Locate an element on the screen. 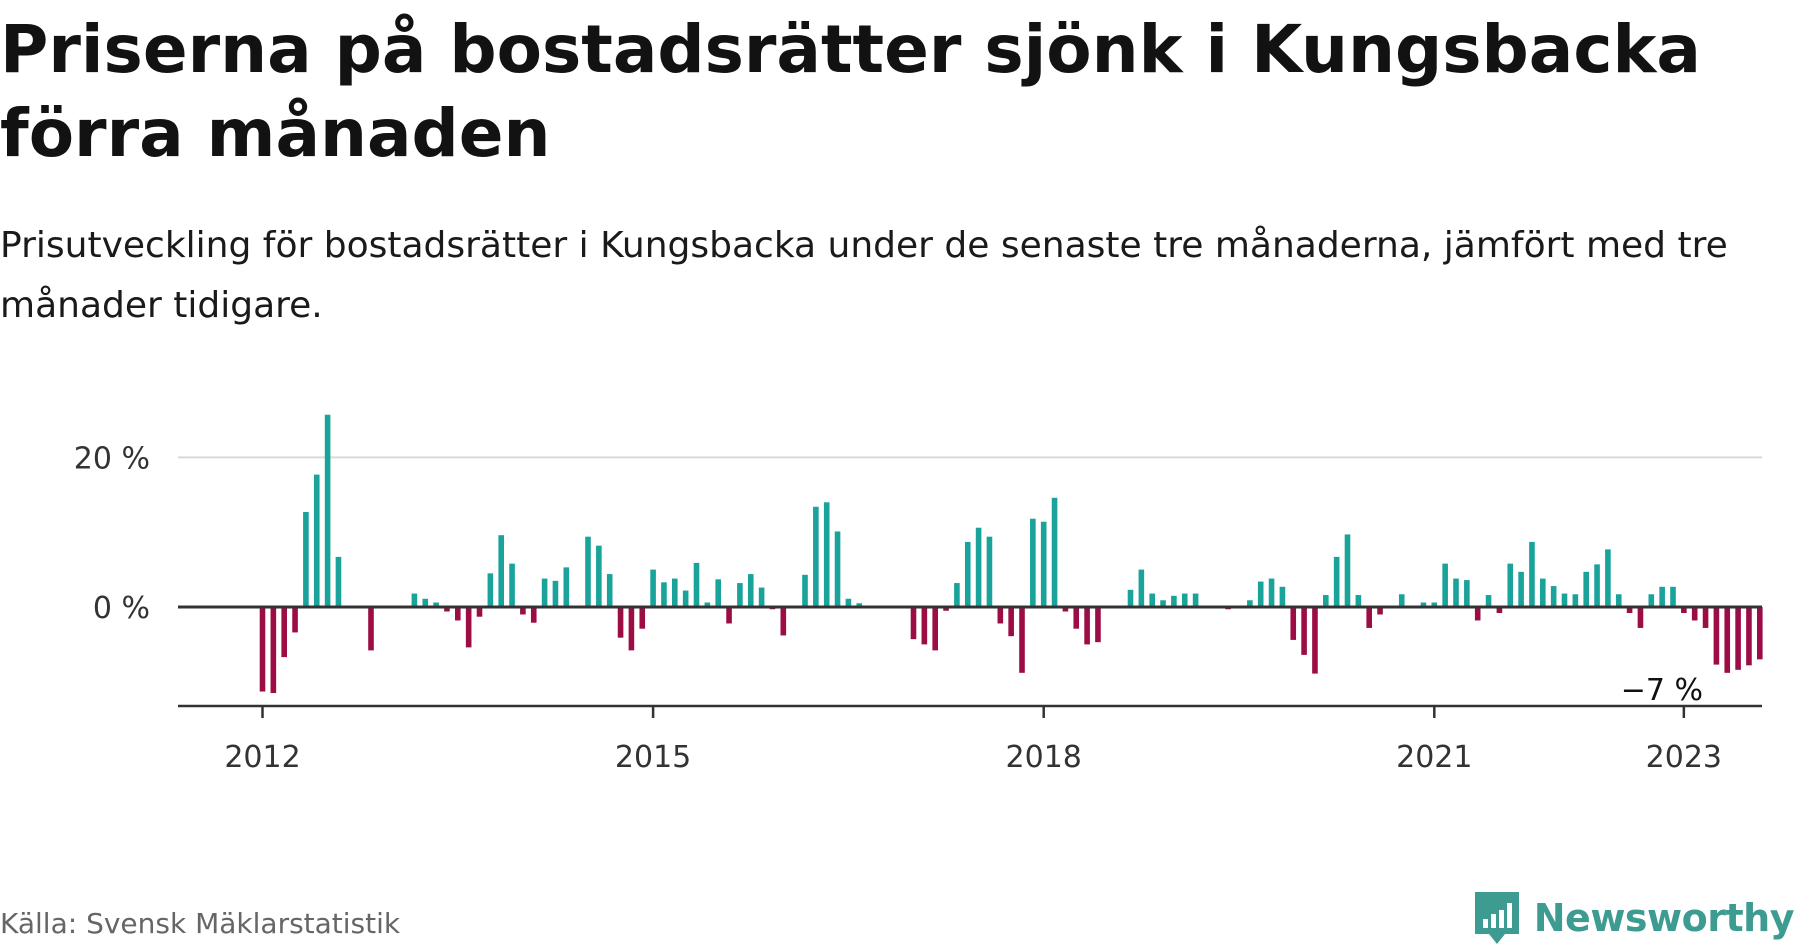 This screenshot has width=1800, height=948. y-tick-label: 20 % is located at coordinates (112, 458).